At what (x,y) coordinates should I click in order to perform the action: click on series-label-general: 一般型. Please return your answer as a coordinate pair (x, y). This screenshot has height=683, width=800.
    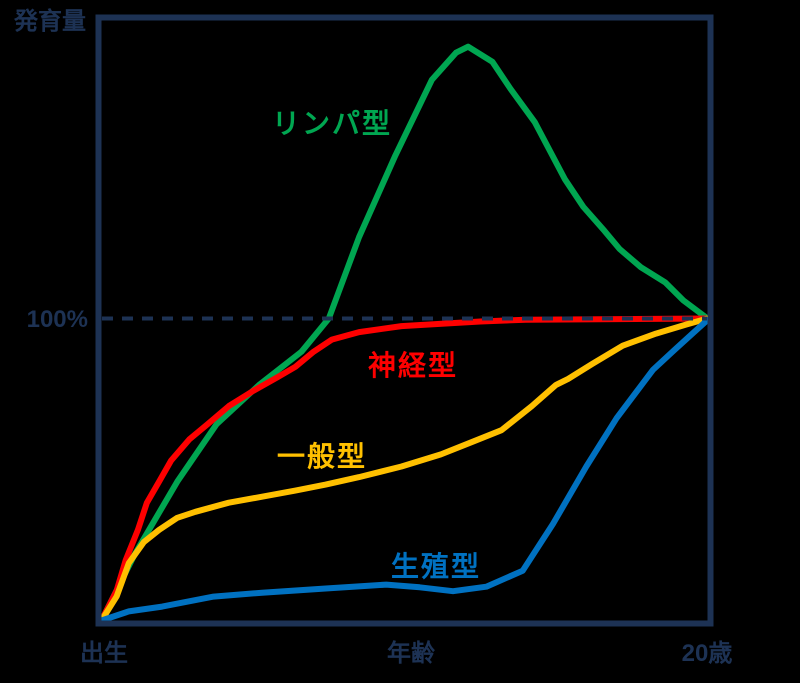
    Looking at the image, I should click on (322, 456).